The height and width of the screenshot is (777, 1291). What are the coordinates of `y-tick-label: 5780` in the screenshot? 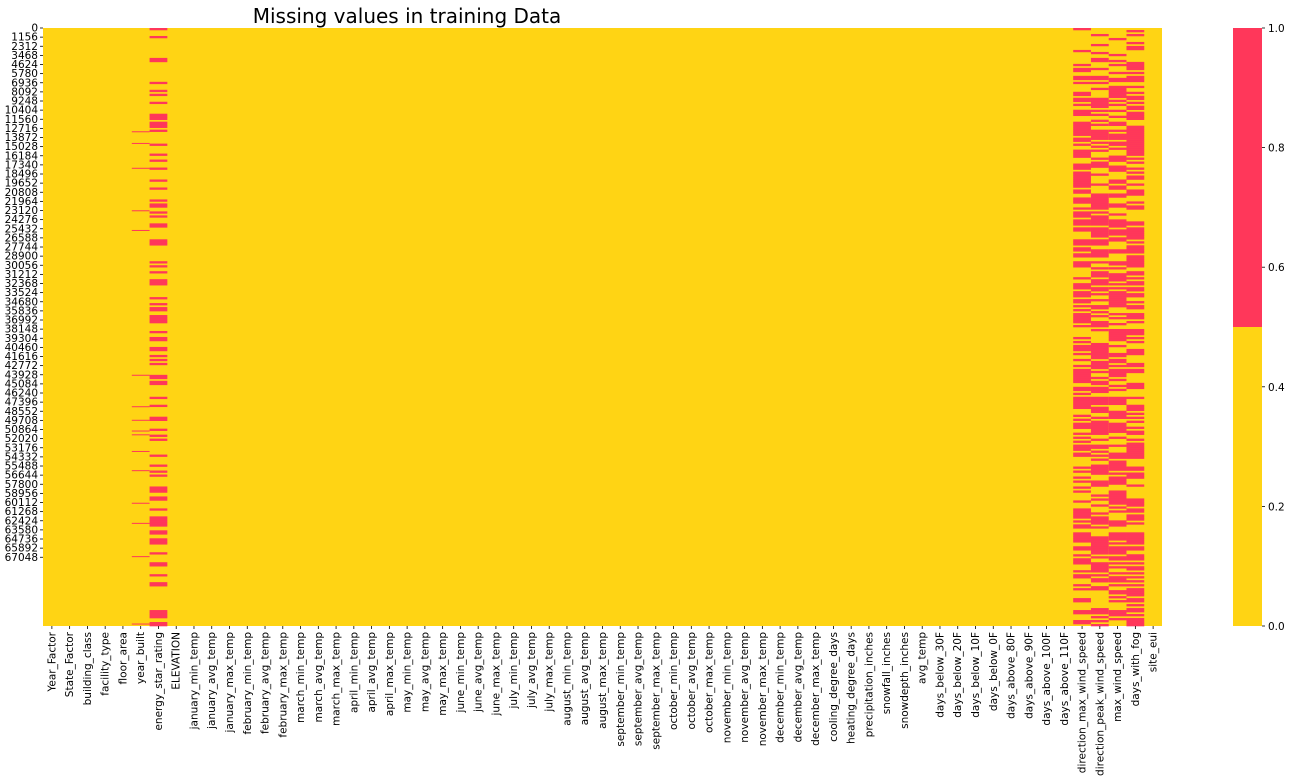 It's located at (24, 74).